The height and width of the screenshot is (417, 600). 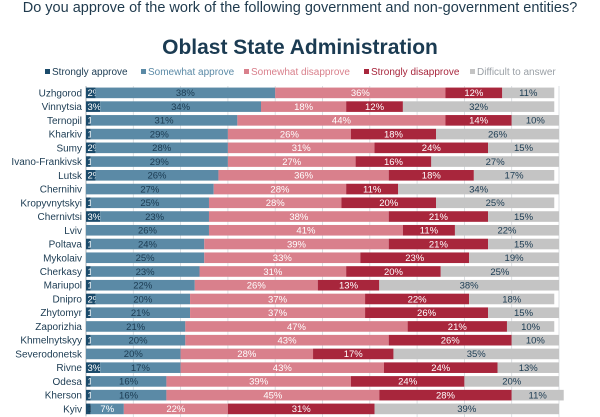 What do you see at coordinates (306, 231) in the screenshot?
I see `data-label: 41%` at bounding box center [306, 231].